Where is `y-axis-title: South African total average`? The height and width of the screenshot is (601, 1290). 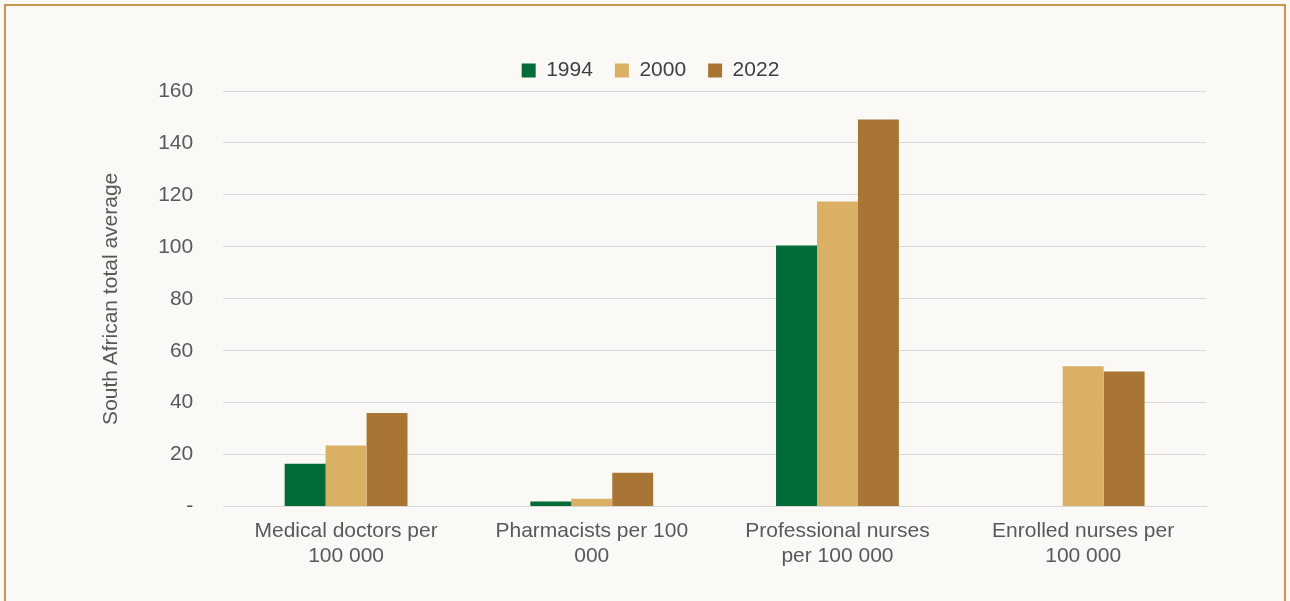
y-axis-title: South African total average is located at coordinates (110, 298).